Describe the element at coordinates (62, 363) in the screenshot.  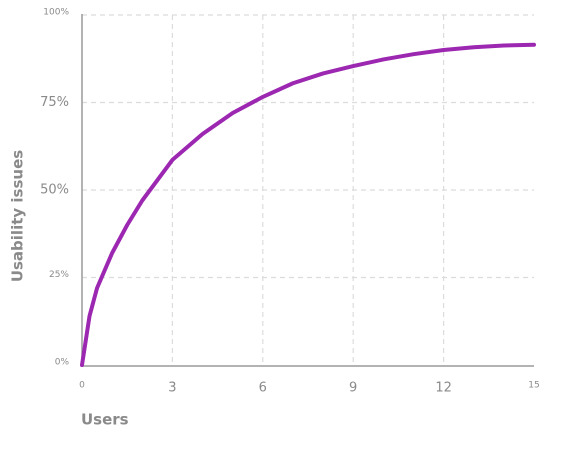
I see `y-tick-label: 0%` at that location.